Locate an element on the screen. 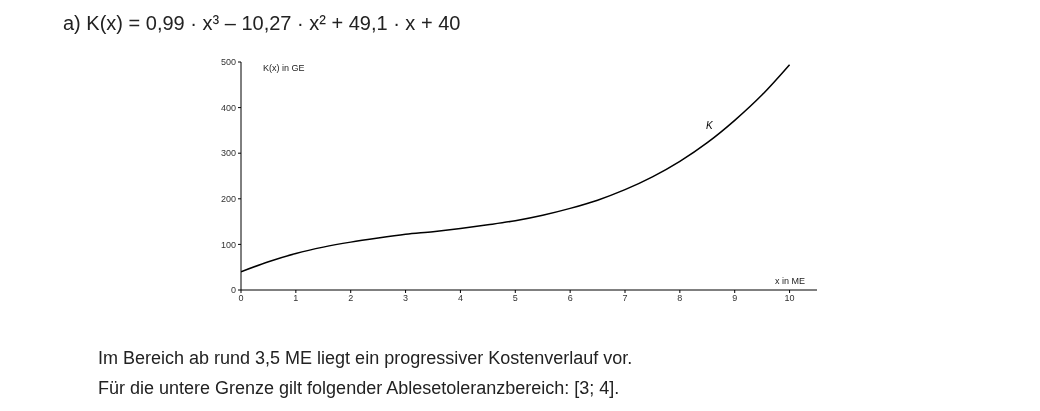 The image size is (1040, 411). y-tick-label: 500 is located at coordinates (228, 62).